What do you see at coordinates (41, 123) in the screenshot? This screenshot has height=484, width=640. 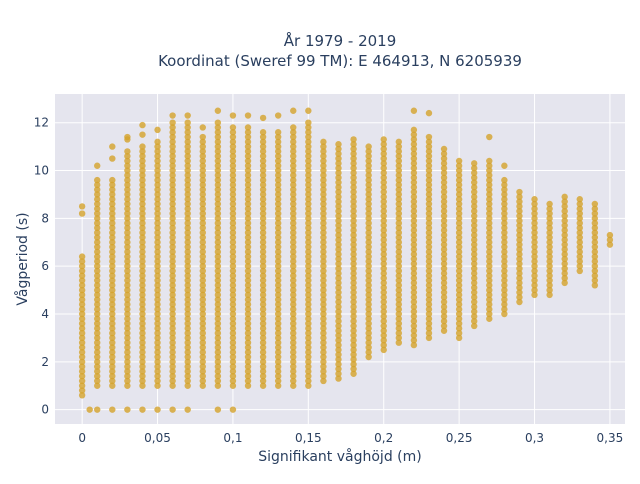 I see `y-tick-label: 12` at bounding box center [41, 123].